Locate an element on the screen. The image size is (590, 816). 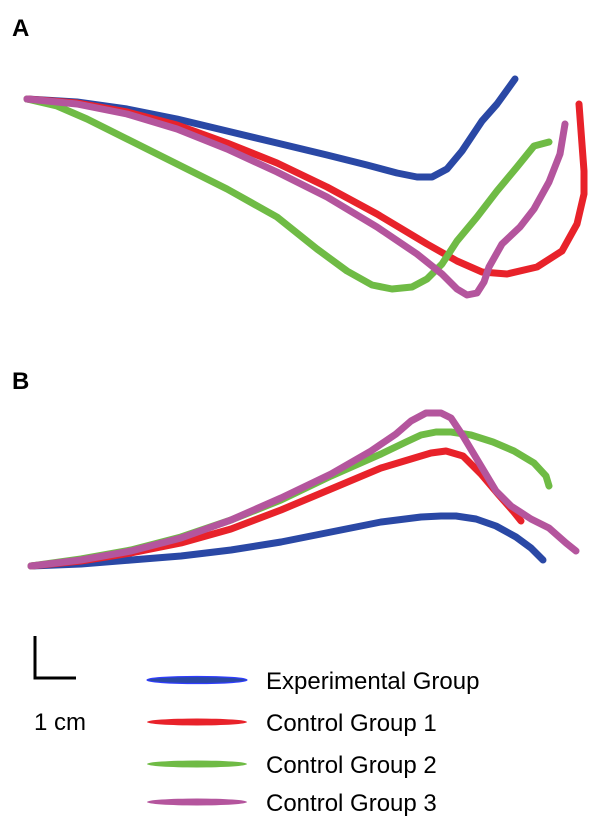
panel-b-label: B is located at coordinates (20, 381).